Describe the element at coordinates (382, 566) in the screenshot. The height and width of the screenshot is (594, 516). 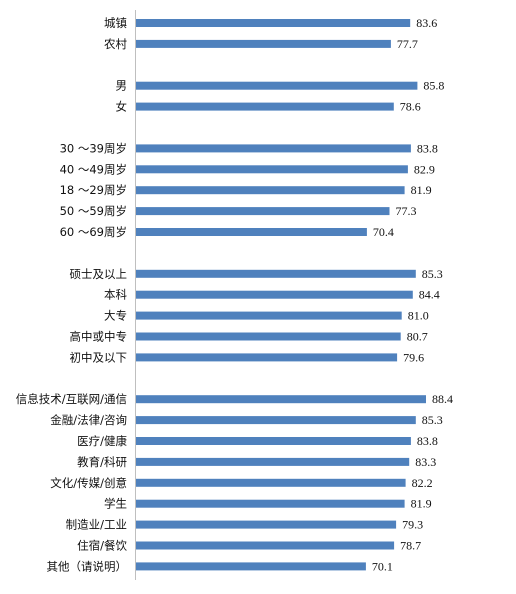
I see `value-label: 70.1` at that location.